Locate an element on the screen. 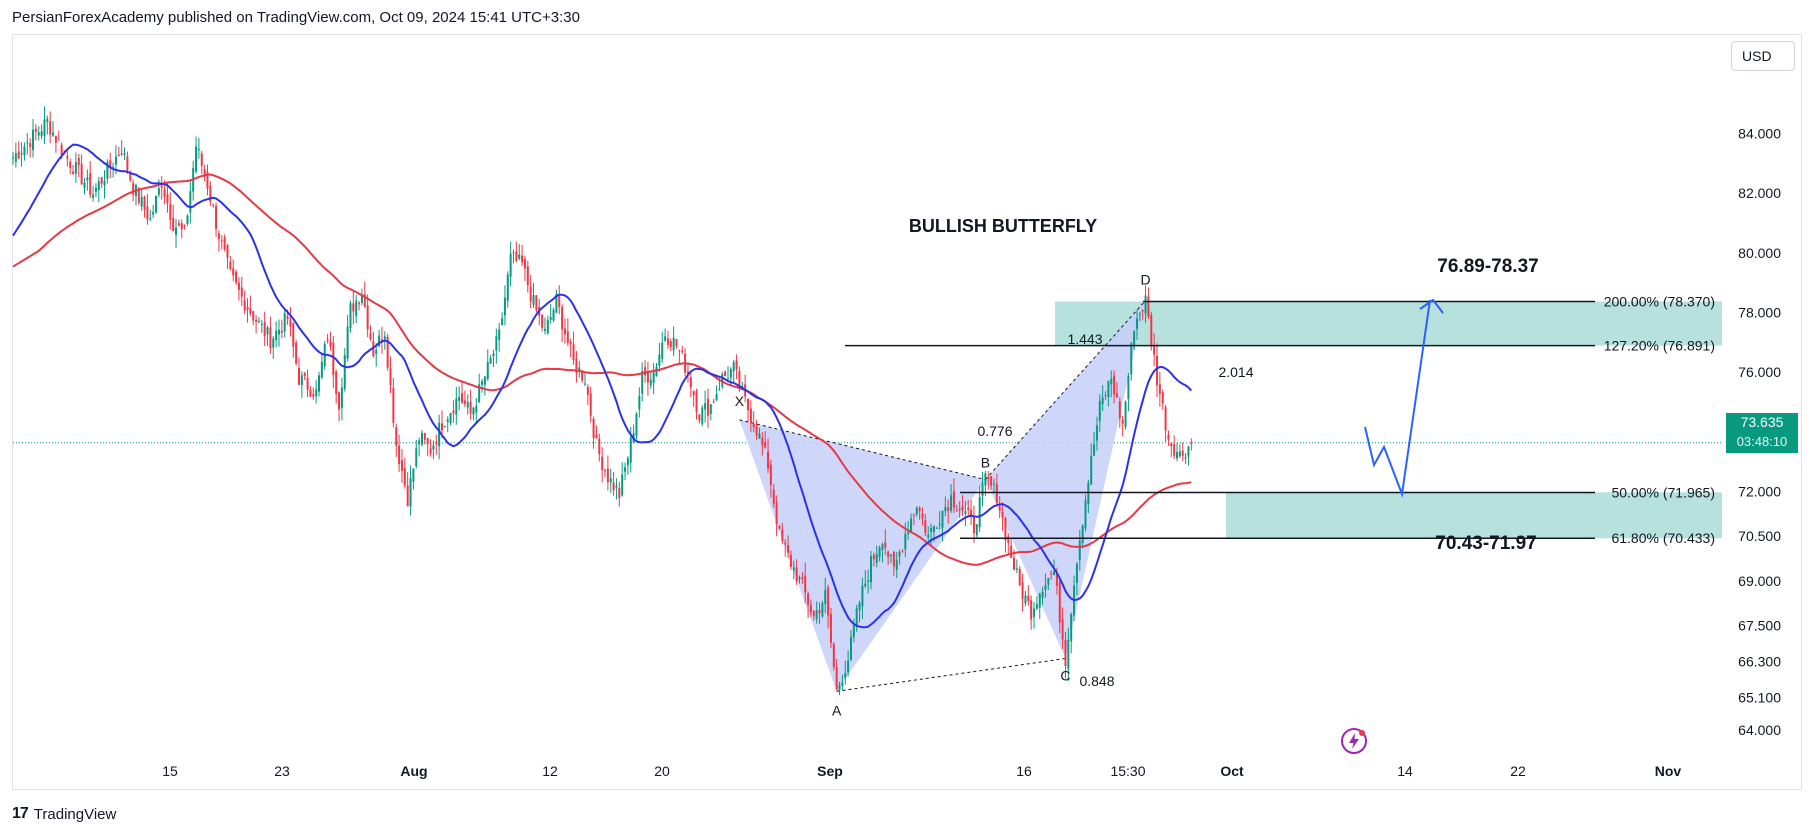  currency-button: USD is located at coordinates (1763, 56).